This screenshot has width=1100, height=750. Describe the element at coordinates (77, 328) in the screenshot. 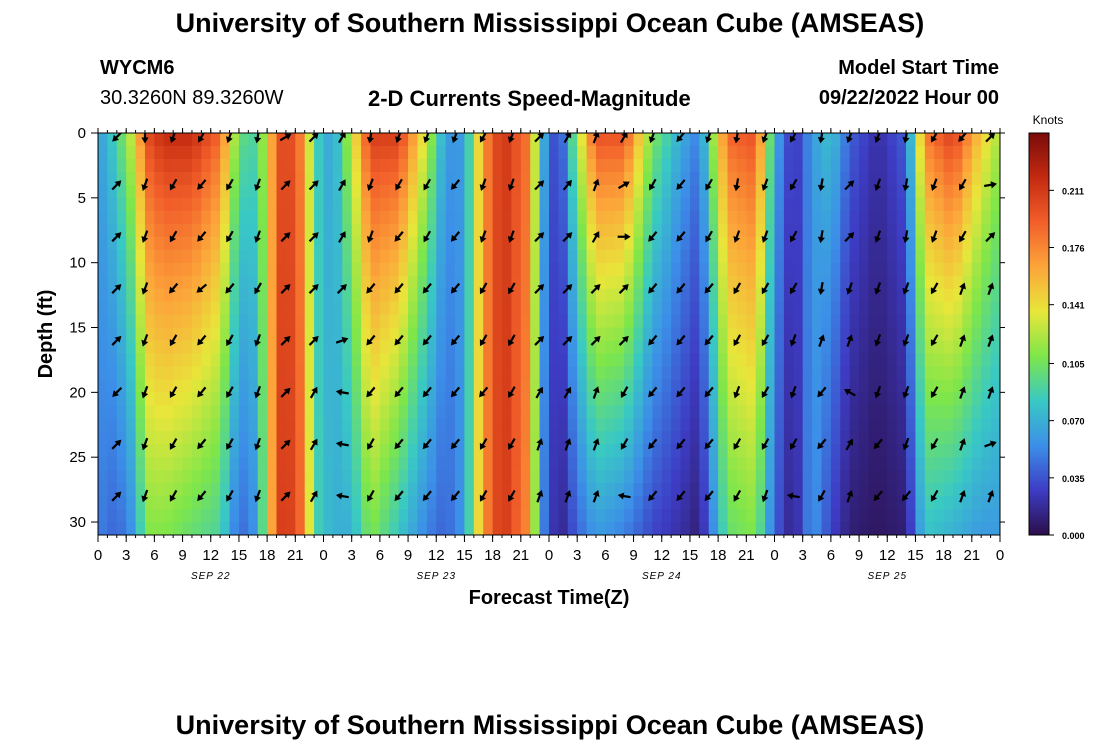

I see `y-tick-label: 15` at that location.